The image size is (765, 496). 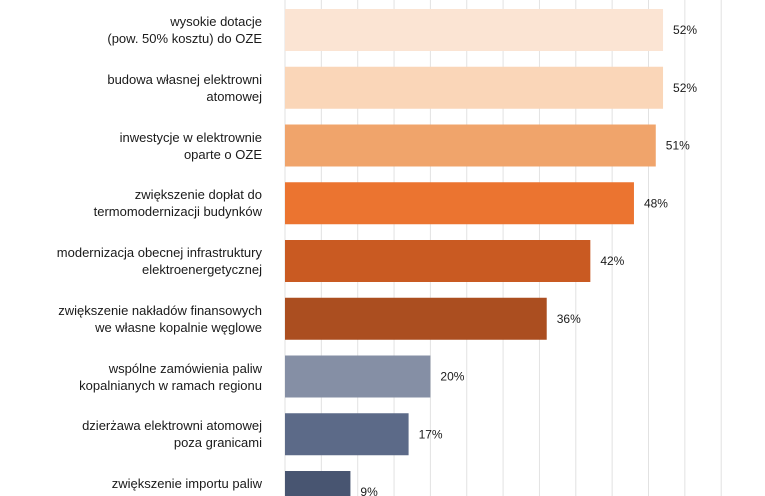 I want to click on value-label: 20%, so click(x=452, y=377).